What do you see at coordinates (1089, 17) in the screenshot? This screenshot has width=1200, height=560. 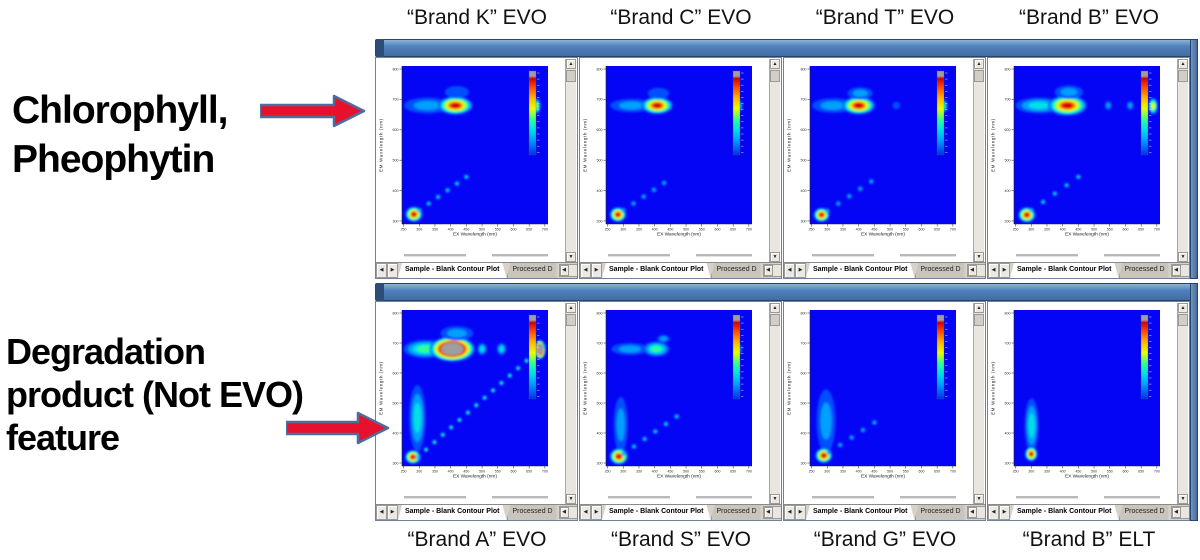 I see `plot-title-brand-b-evo: “Brand B” EVO` at bounding box center [1089, 17].